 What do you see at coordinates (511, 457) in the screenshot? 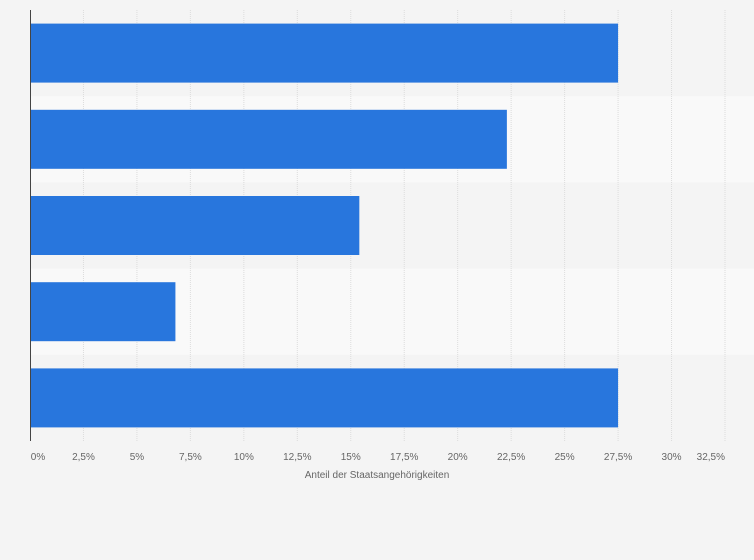
I see `x-tick-label: 22,5%` at bounding box center [511, 457].